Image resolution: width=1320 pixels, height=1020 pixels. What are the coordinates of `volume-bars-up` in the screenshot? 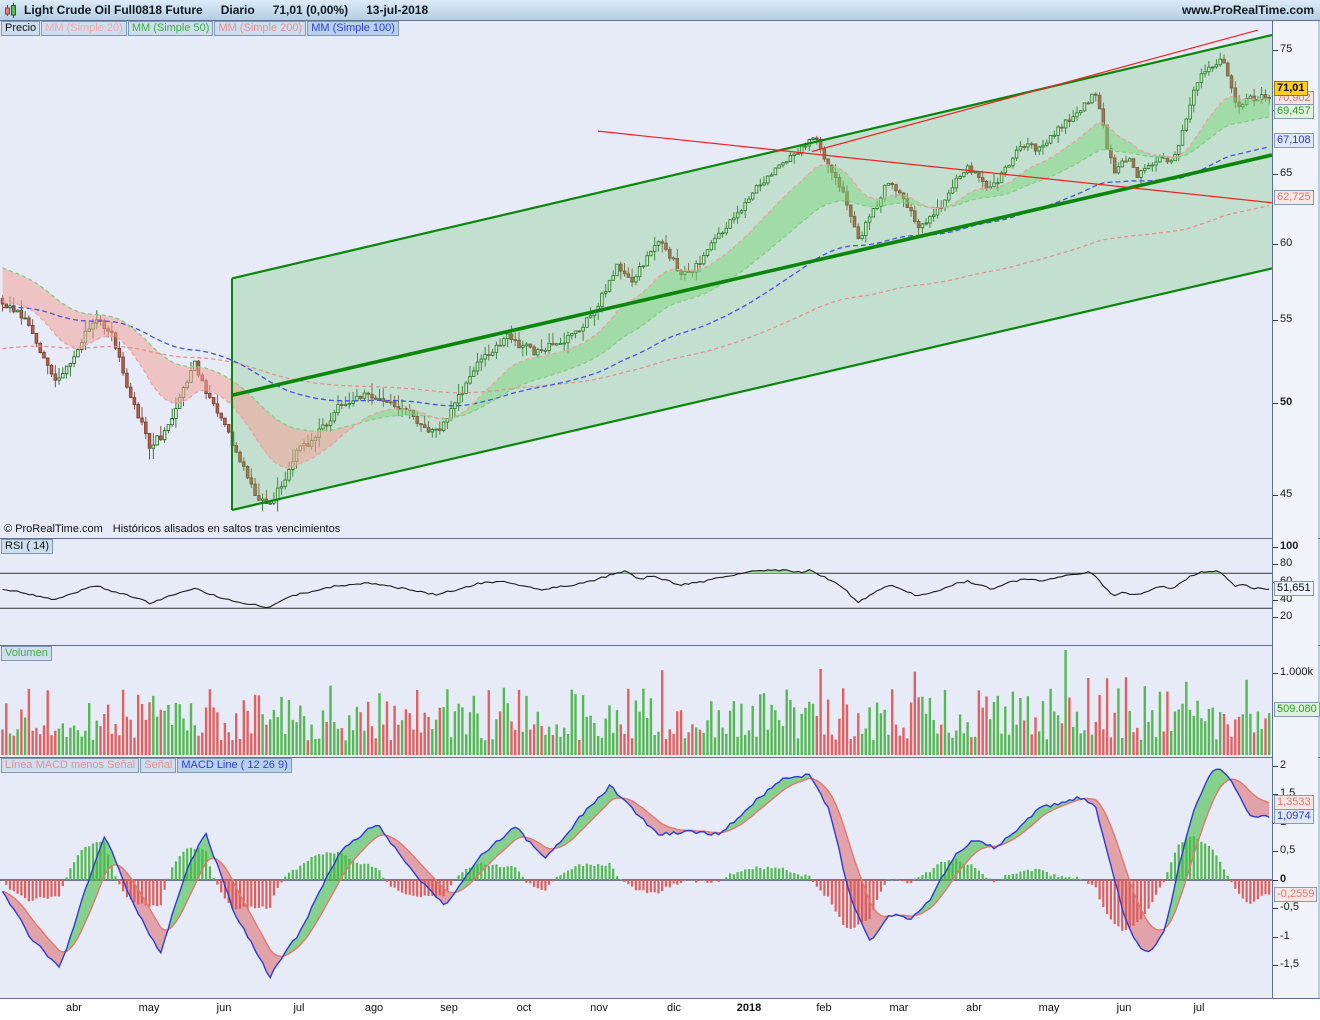 It's located at (639, 702).